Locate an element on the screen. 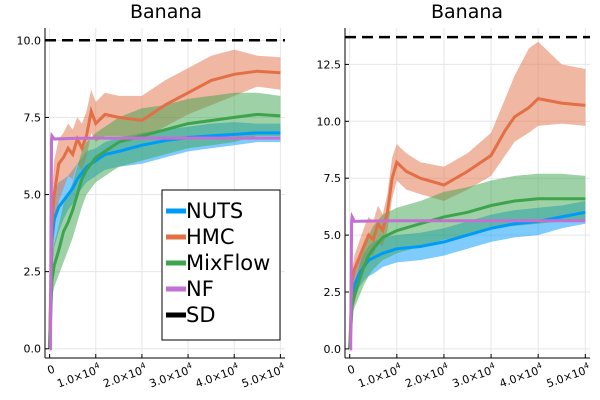 This screenshot has width=600, height=400. legend-label-nf: NF is located at coordinates (200, 289).